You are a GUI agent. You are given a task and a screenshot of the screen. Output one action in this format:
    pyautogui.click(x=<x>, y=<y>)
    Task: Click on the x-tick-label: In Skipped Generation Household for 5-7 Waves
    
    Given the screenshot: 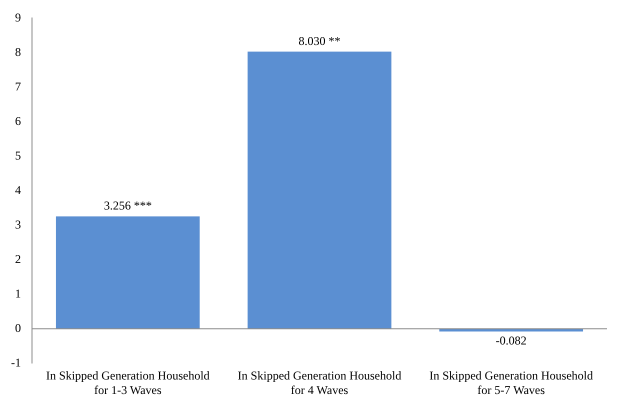 What is the action you would take?
    pyautogui.click(x=511, y=382)
    